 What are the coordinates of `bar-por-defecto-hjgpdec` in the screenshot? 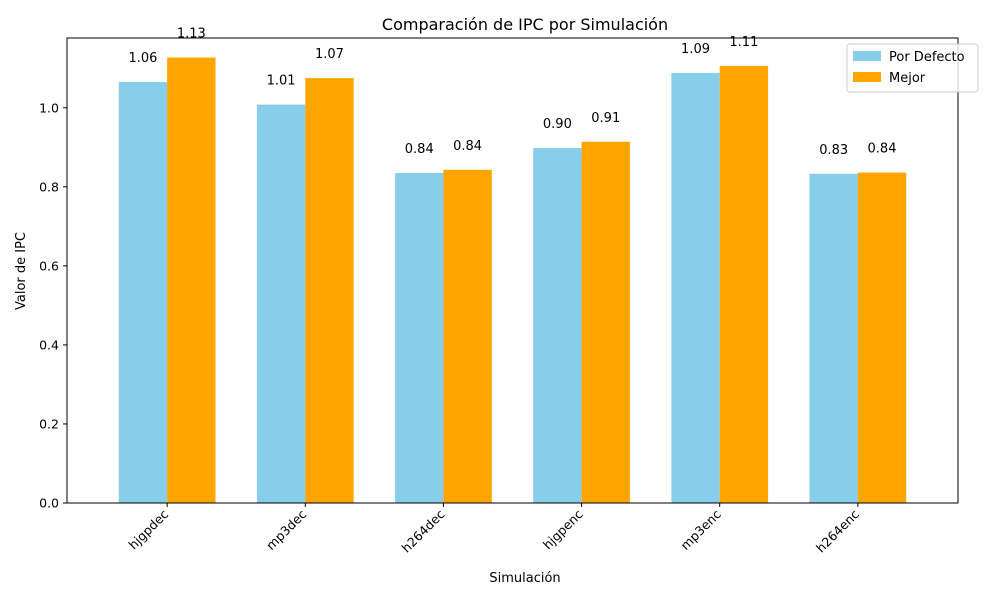 It's located at (143, 292).